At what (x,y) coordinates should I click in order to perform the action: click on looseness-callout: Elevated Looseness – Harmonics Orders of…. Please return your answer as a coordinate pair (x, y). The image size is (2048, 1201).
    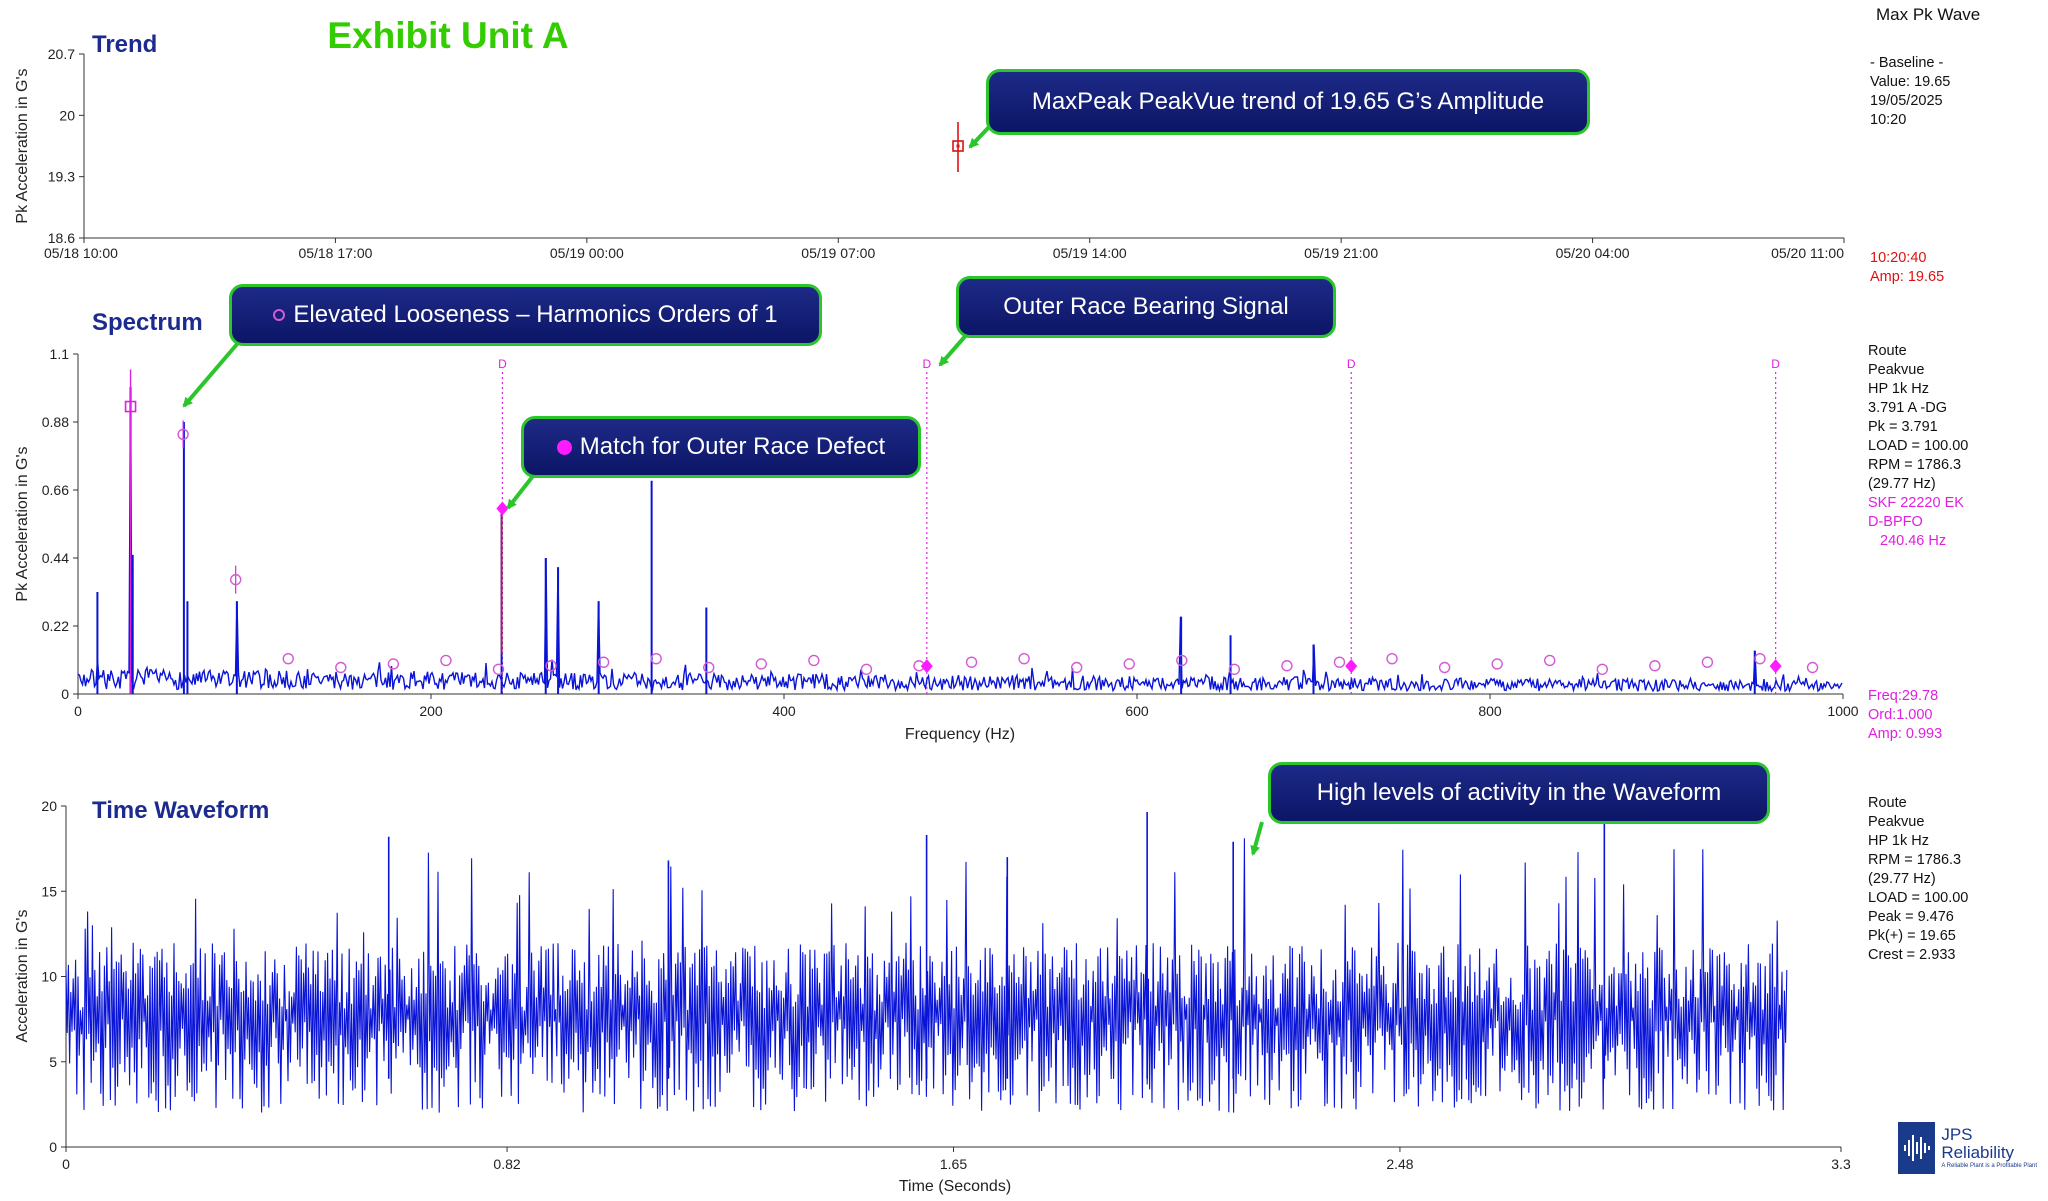
    Looking at the image, I should click on (525, 315).